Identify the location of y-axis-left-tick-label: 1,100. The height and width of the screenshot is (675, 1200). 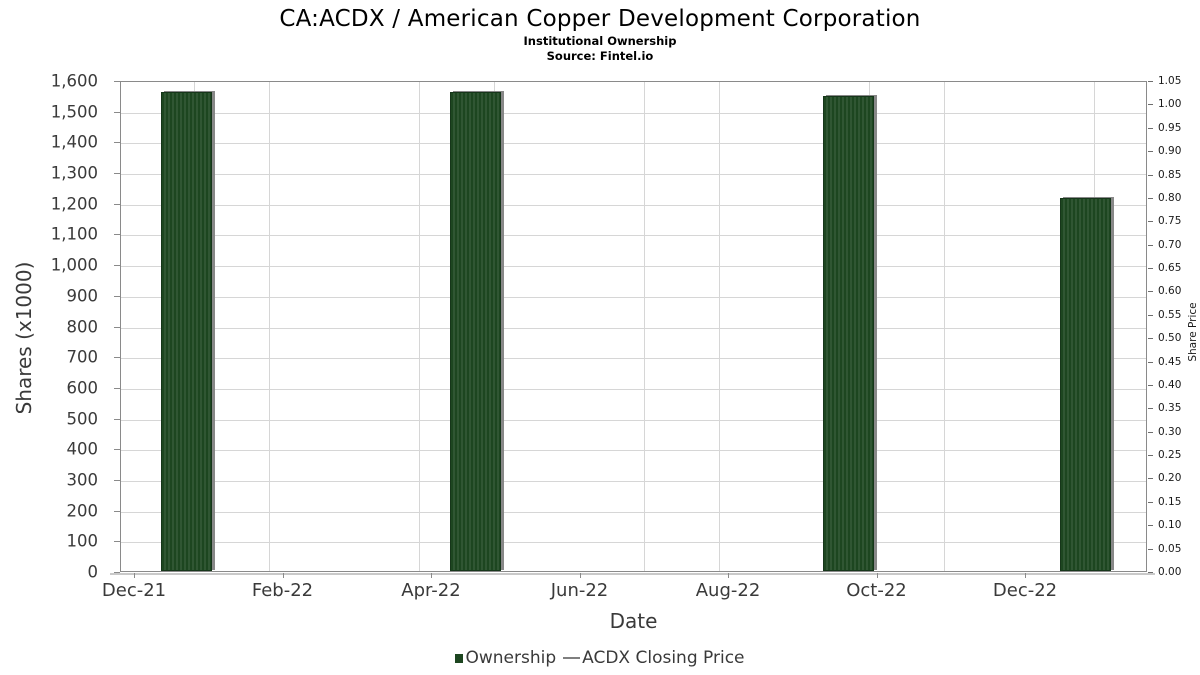
(74, 234).